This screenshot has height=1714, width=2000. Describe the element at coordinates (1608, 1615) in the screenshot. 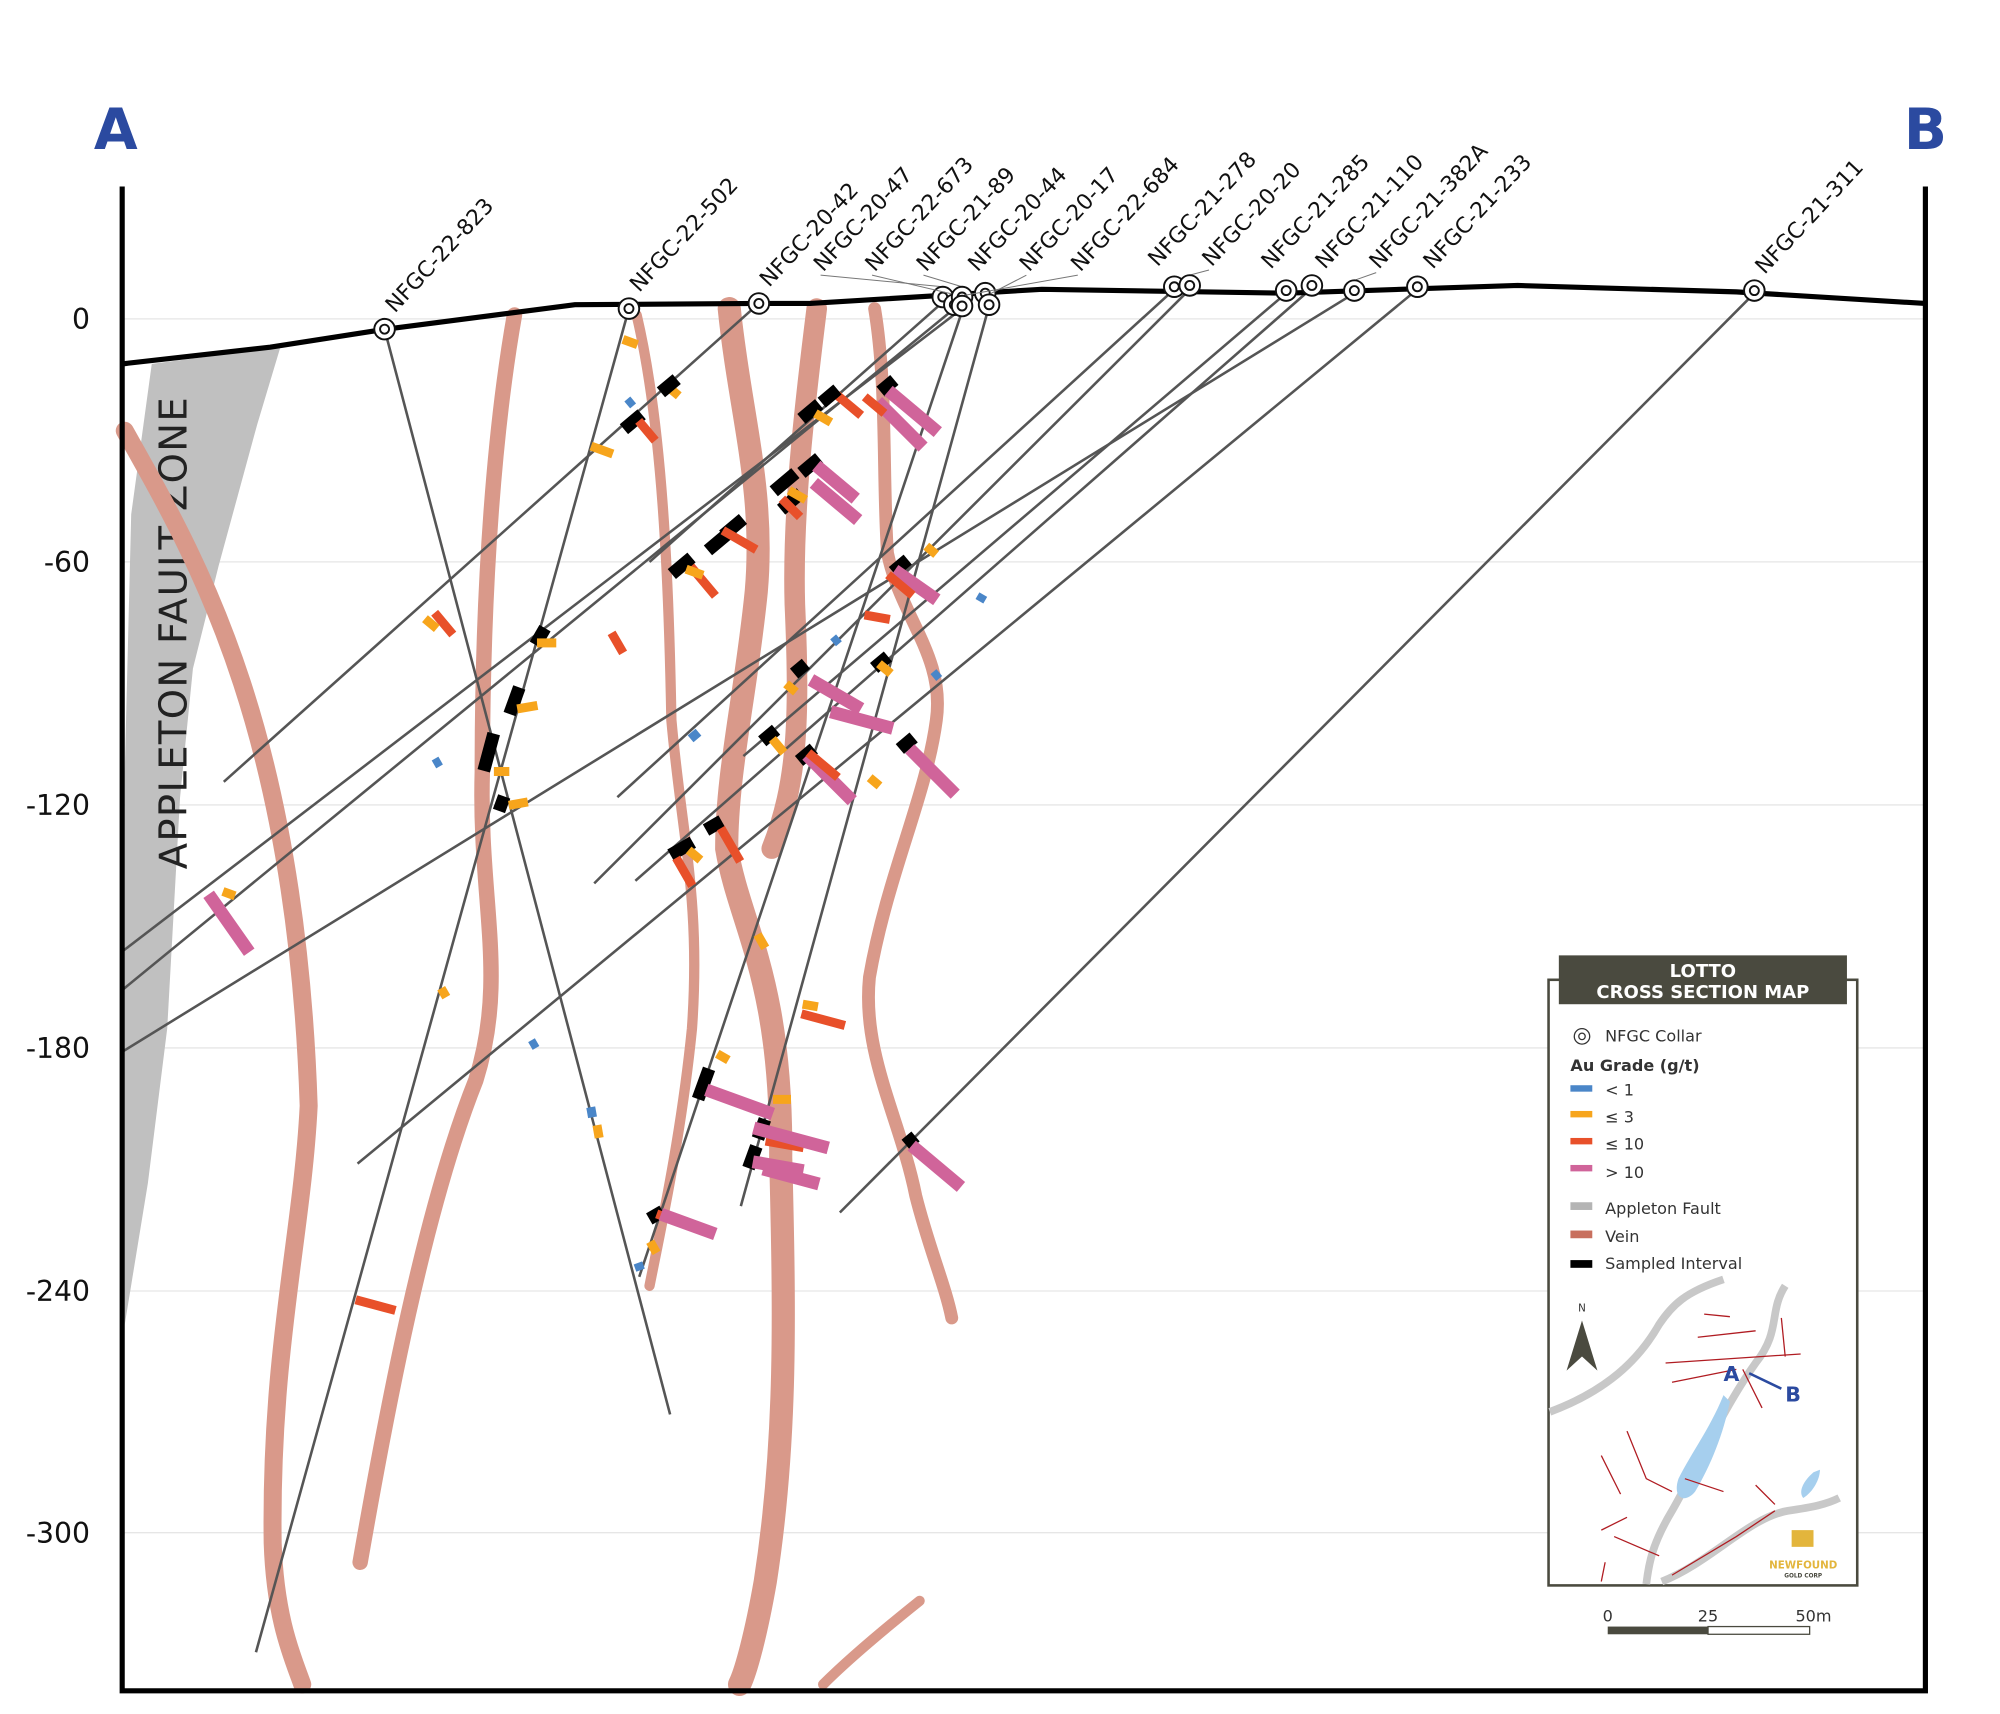

I see `scale-label: 0` at that location.